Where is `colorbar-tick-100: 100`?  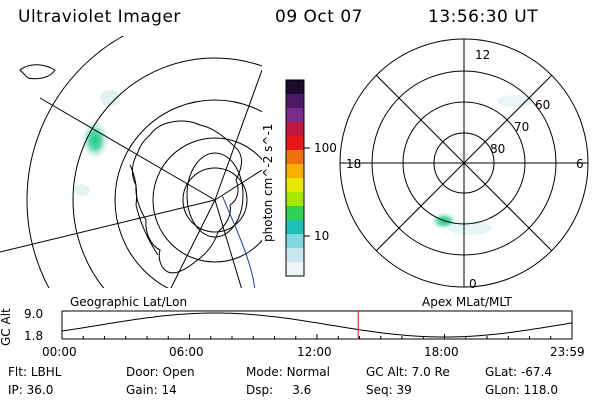
colorbar-tick-100: 100 is located at coordinates (325, 148).